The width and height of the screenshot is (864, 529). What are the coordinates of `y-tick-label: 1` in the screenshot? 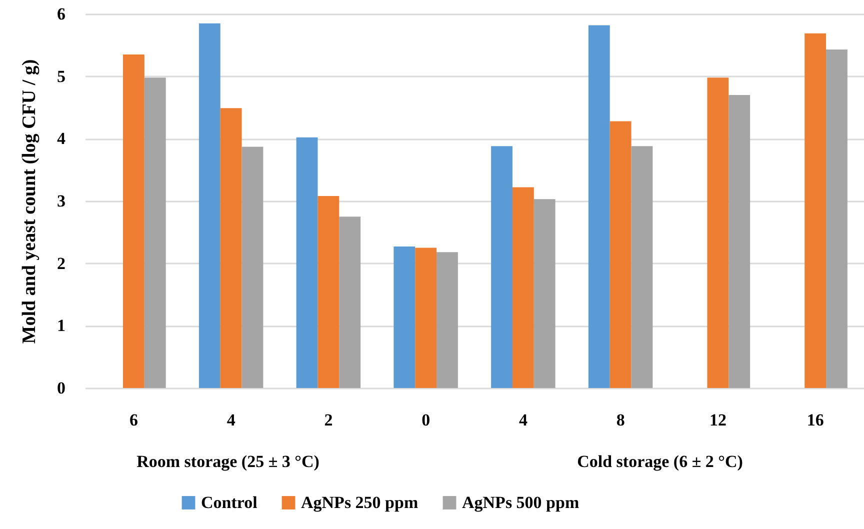 It's located at (61, 326).